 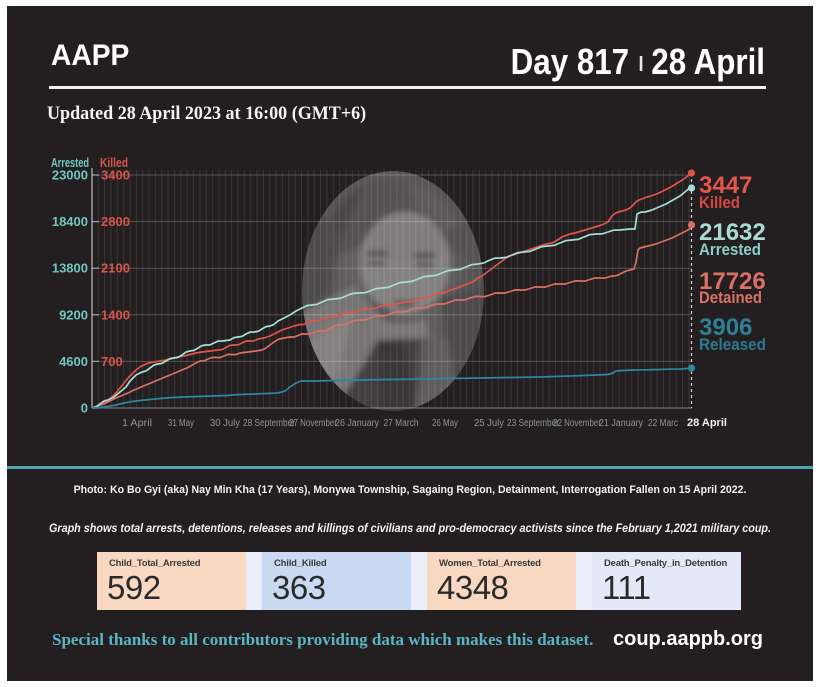 I want to click on svg-text: 27 March, so click(x=401, y=423).